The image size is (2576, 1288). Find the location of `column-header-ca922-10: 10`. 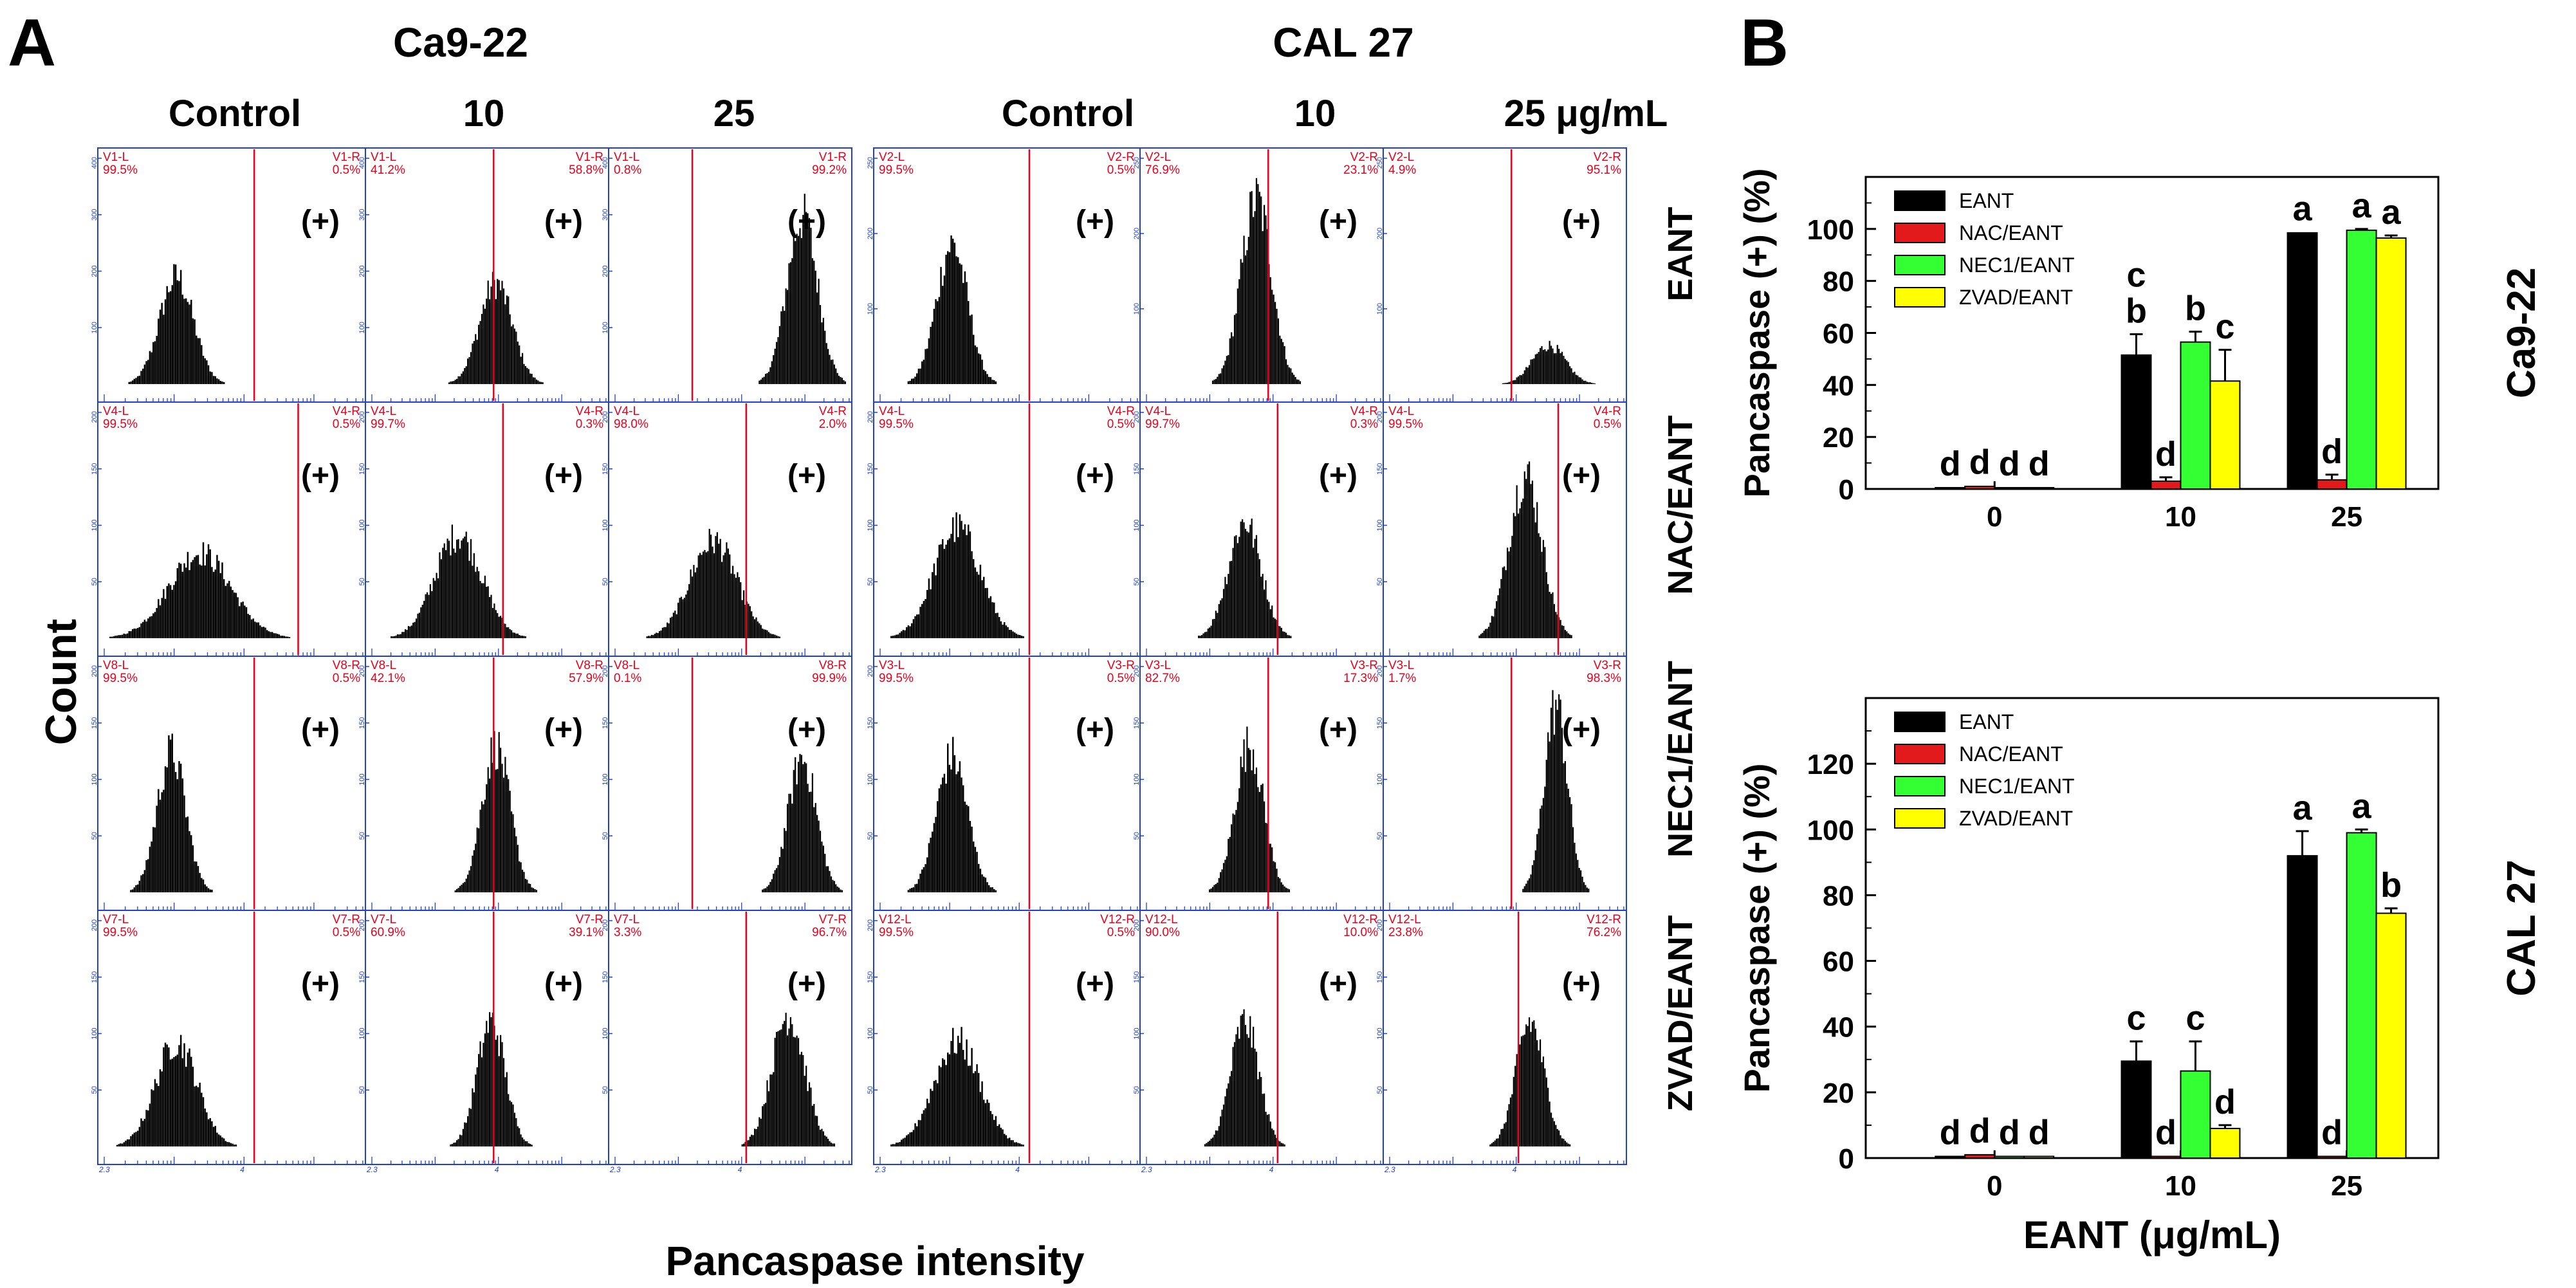

column-header-ca922-10: 10 is located at coordinates (484, 113).